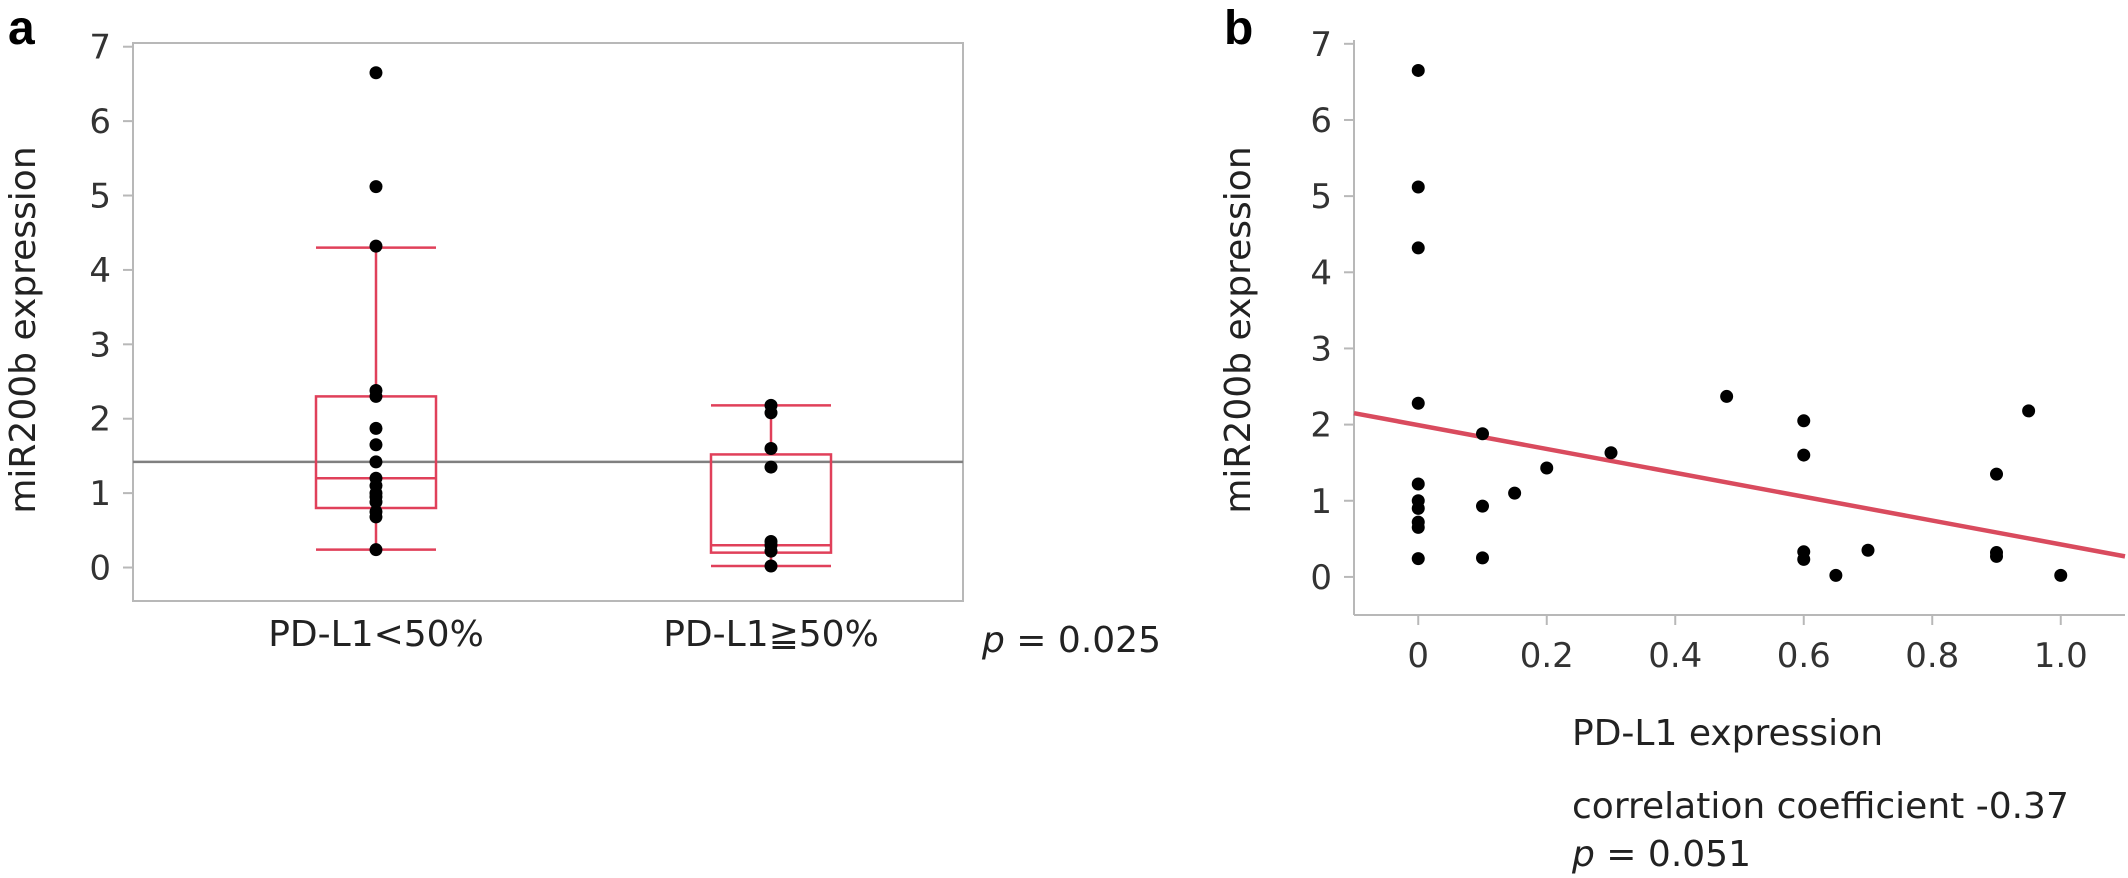 The width and height of the screenshot is (2128, 878). What do you see at coordinates (1238, 329) in the screenshot?
I see `panel-b-y-axis-label: miR200b expression` at bounding box center [1238, 329].